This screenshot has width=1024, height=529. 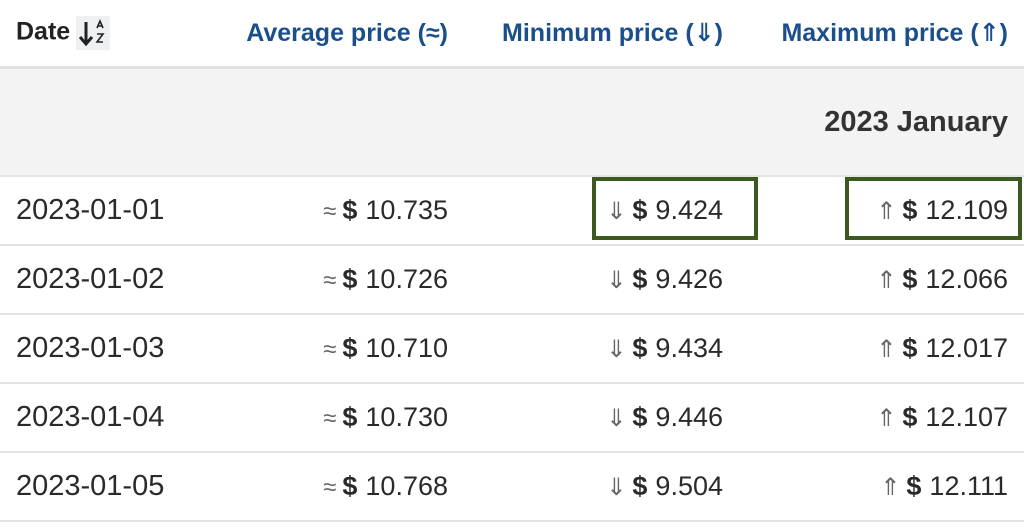 I want to click on column-header: Average price (≈), so click(x=337, y=34).